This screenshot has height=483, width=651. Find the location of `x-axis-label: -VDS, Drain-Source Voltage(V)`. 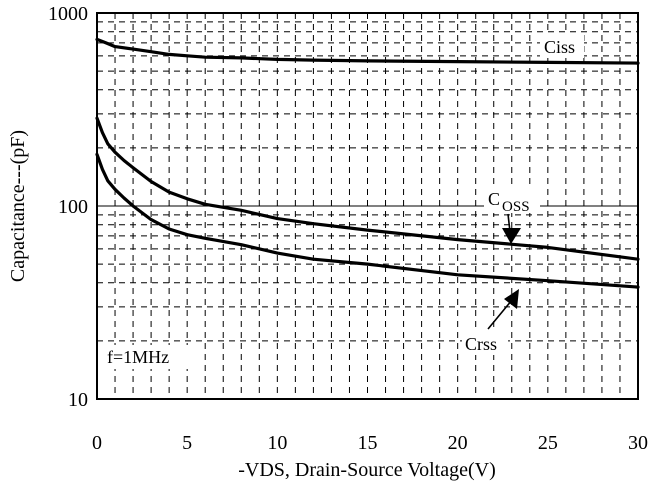

x-axis-label: -VDS, Drain-Source Voltage(V) is located at coordinates (367, 470).